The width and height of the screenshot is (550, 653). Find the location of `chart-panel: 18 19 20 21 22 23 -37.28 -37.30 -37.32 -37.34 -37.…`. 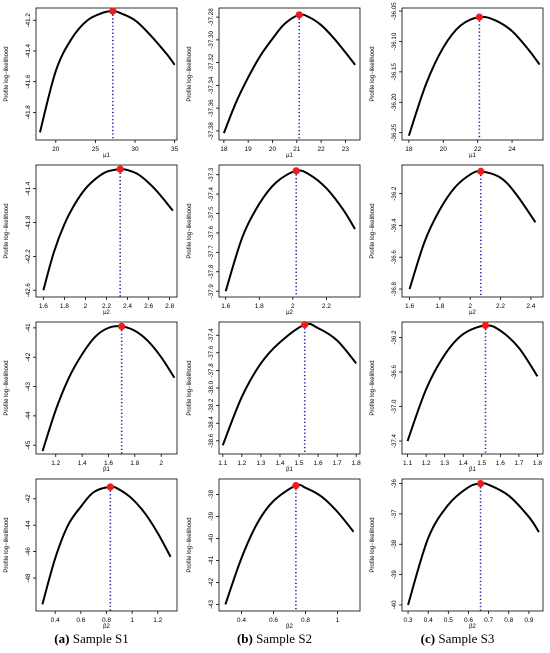

chart-panel: 18 19 20 21 22 23 -37.28 -37.30 -37.32 -37.34 -37.… is located at coordinates (274, 79).